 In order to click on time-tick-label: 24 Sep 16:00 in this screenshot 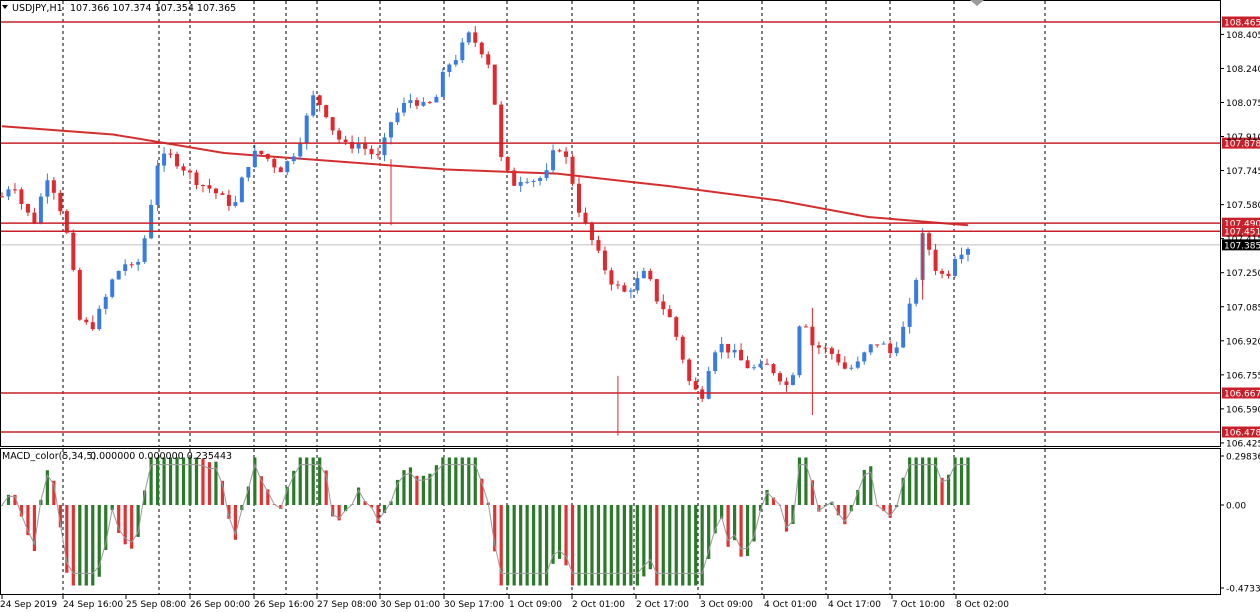, I will do `click(93, 605)`.